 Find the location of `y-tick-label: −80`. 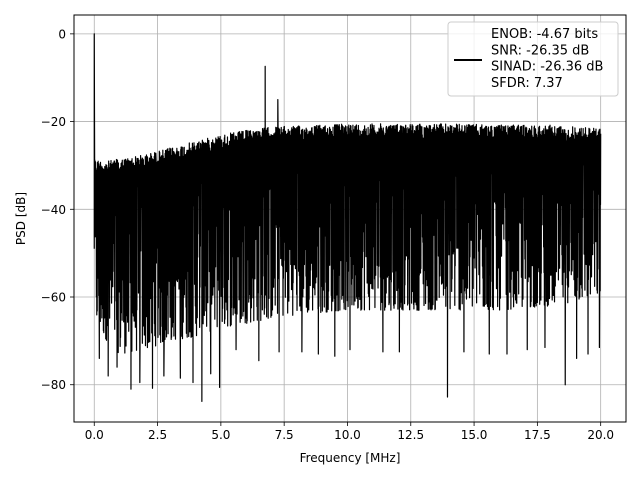

y-tick-label: −80 is located at coordinates (53, 385).